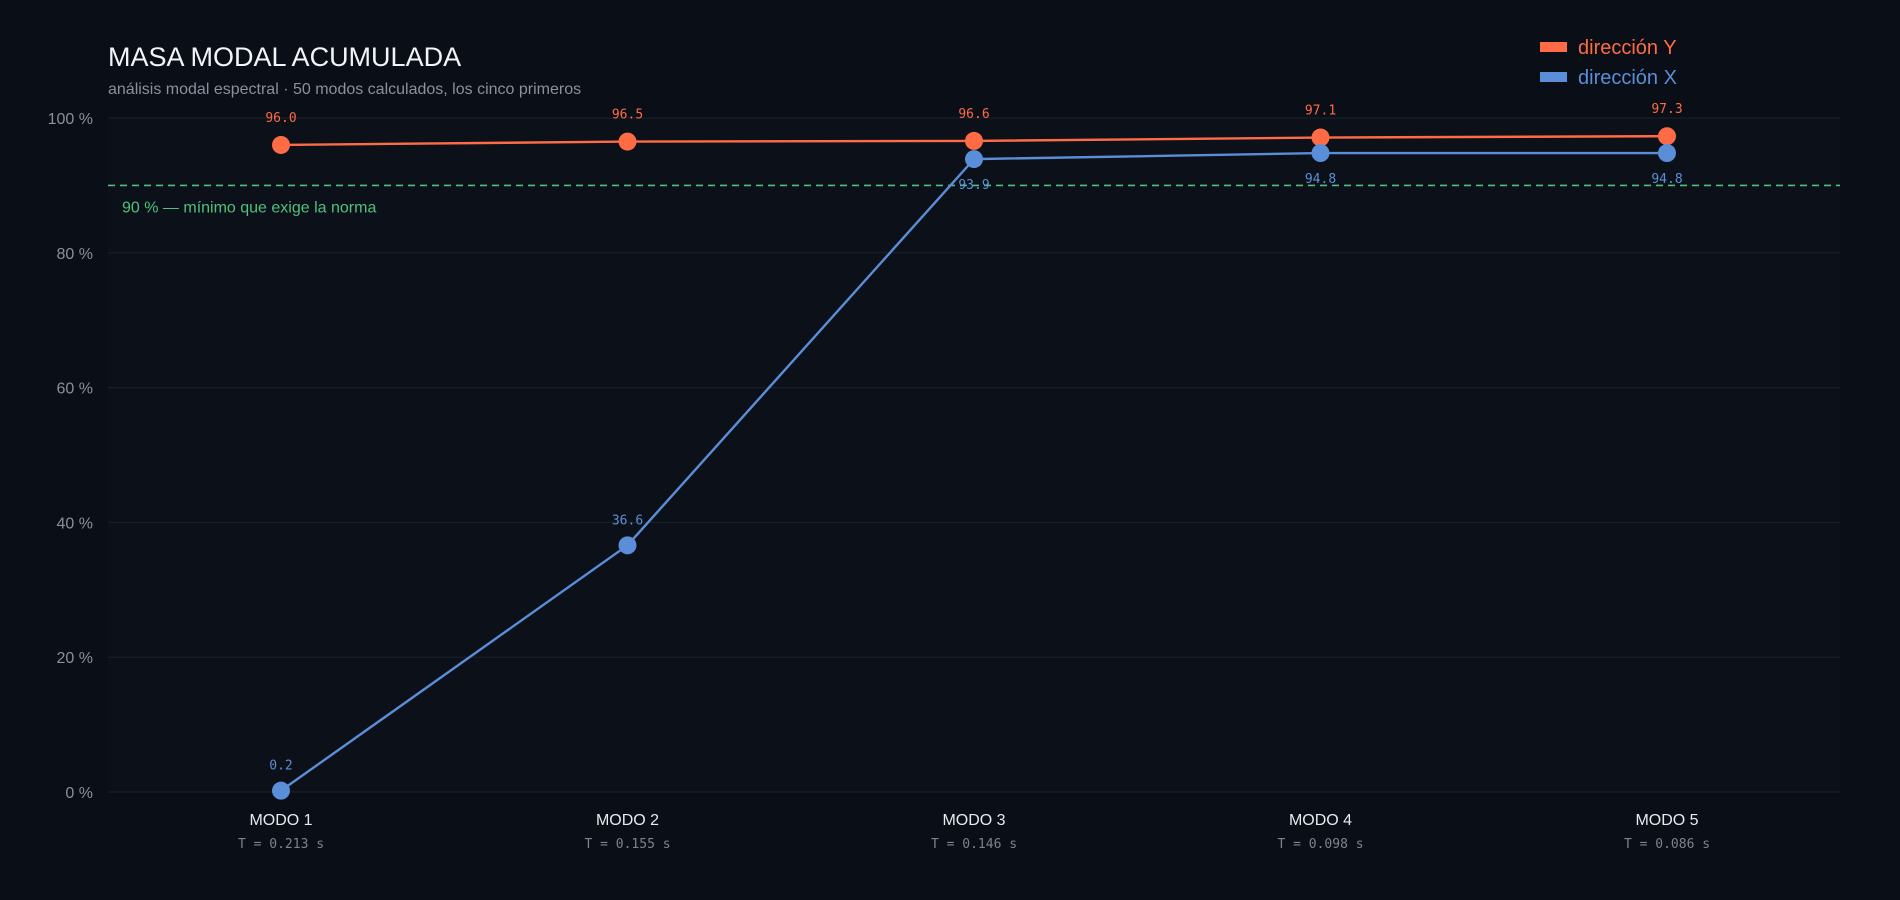 The width and height of the screenshot is (1900, 900). I want to click on reference-line-label: 90 % — mínimo que exige la norma, so click(249, 207).